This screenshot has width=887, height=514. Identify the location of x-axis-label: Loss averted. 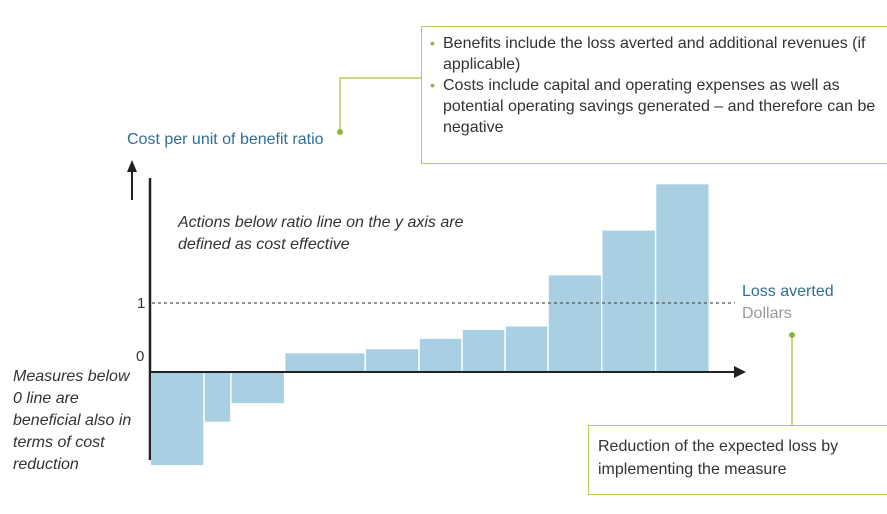
(788, 291).